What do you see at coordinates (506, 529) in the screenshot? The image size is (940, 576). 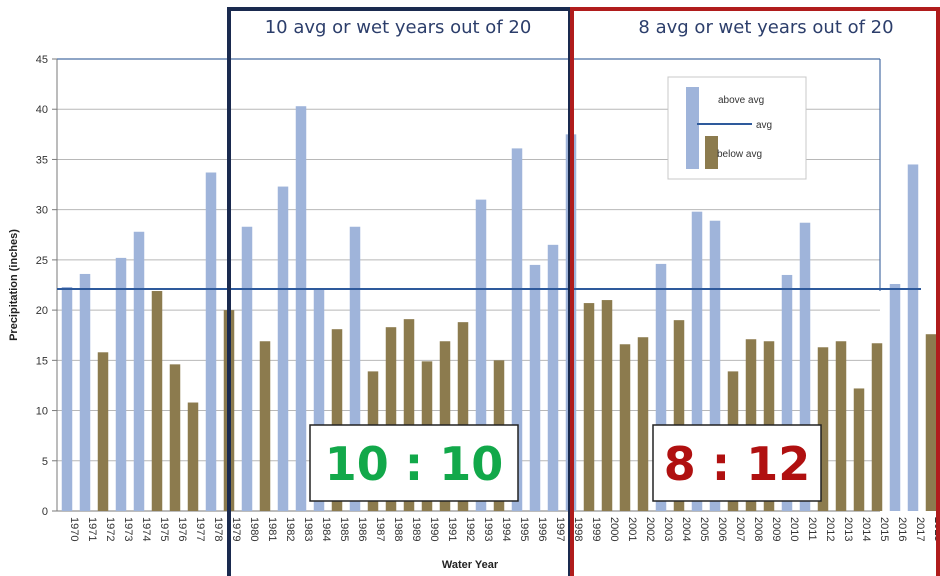 I see `x-tick-label: 1994` at bounding box center [506, 529].